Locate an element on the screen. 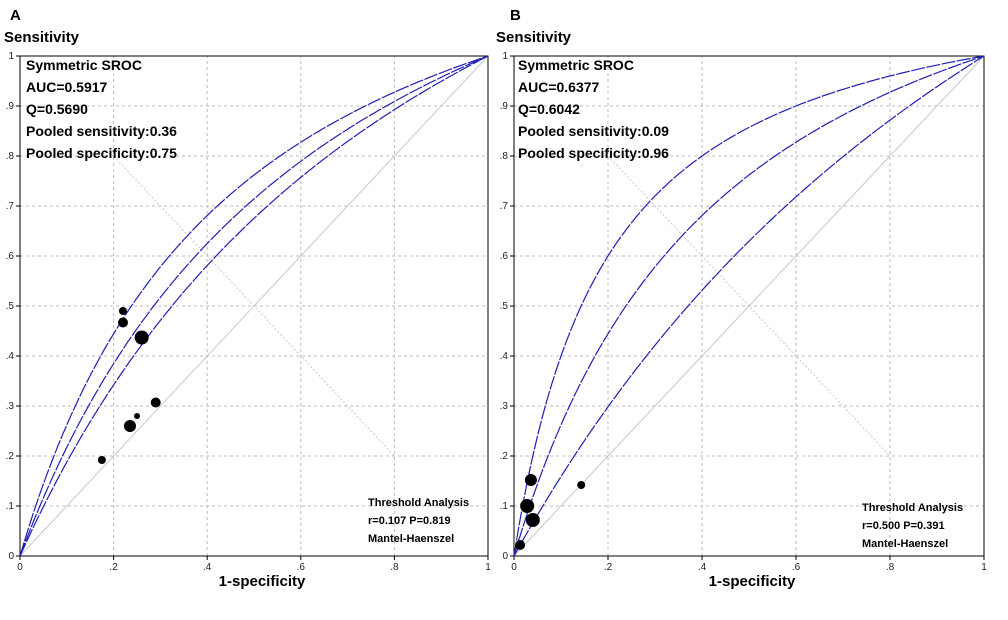 This screenshot has width=1008, height=620. stat-text: Pooled sensitivity:0.09 is located at coordinates (593, 131).